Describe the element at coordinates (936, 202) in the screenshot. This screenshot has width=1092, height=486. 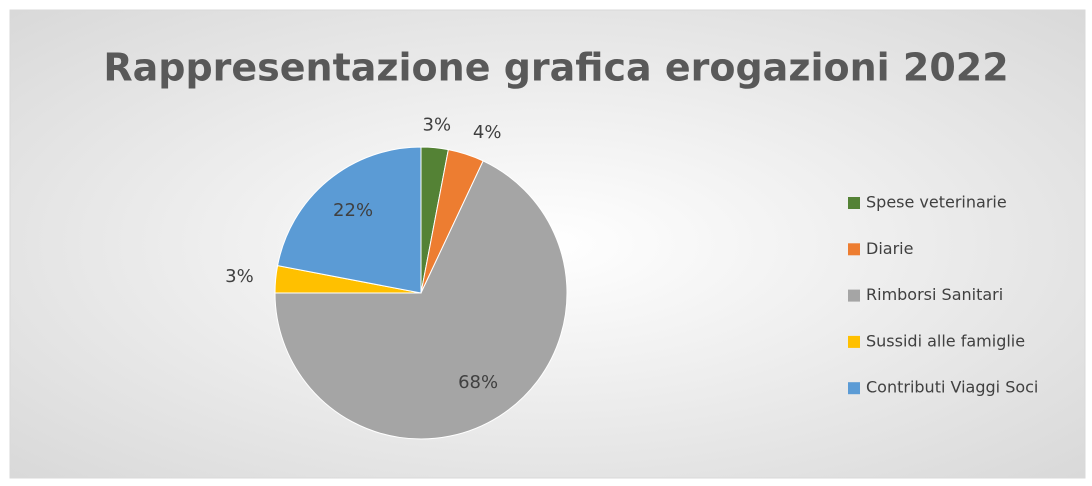
I see `legend-label: Spese veterinarie` at that location.